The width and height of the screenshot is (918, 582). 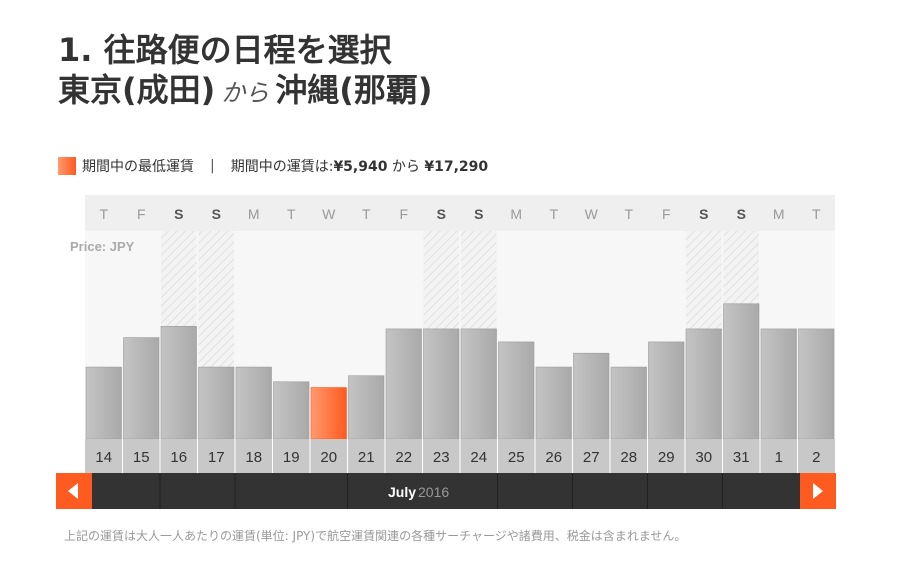 I want to click on prev-week-button, so click(x=74, y=491).